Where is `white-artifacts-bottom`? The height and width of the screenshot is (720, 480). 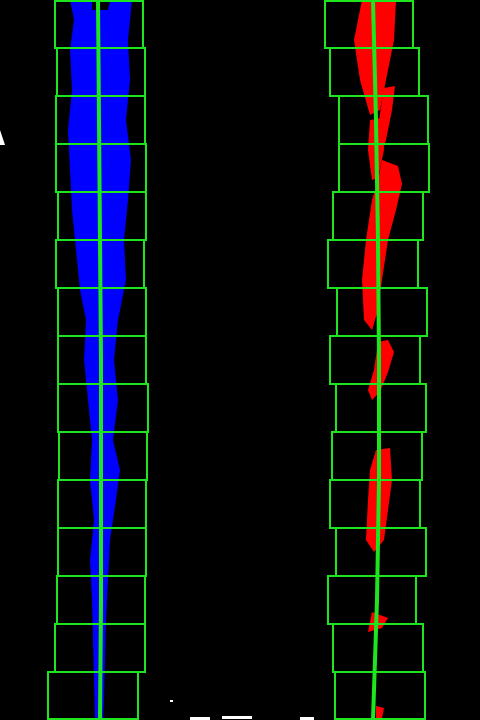 white-artifacts-bottom is located at coordinates (242, 710).